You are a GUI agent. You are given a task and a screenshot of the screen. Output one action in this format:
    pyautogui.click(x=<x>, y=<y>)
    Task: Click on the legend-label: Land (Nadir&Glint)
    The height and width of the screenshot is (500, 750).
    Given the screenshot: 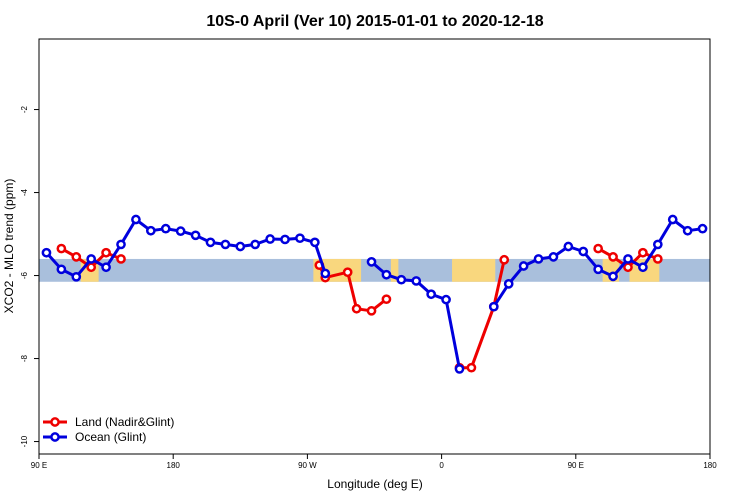 What is the action you would take?
    pyautogui.click(x=124, y=422)
    